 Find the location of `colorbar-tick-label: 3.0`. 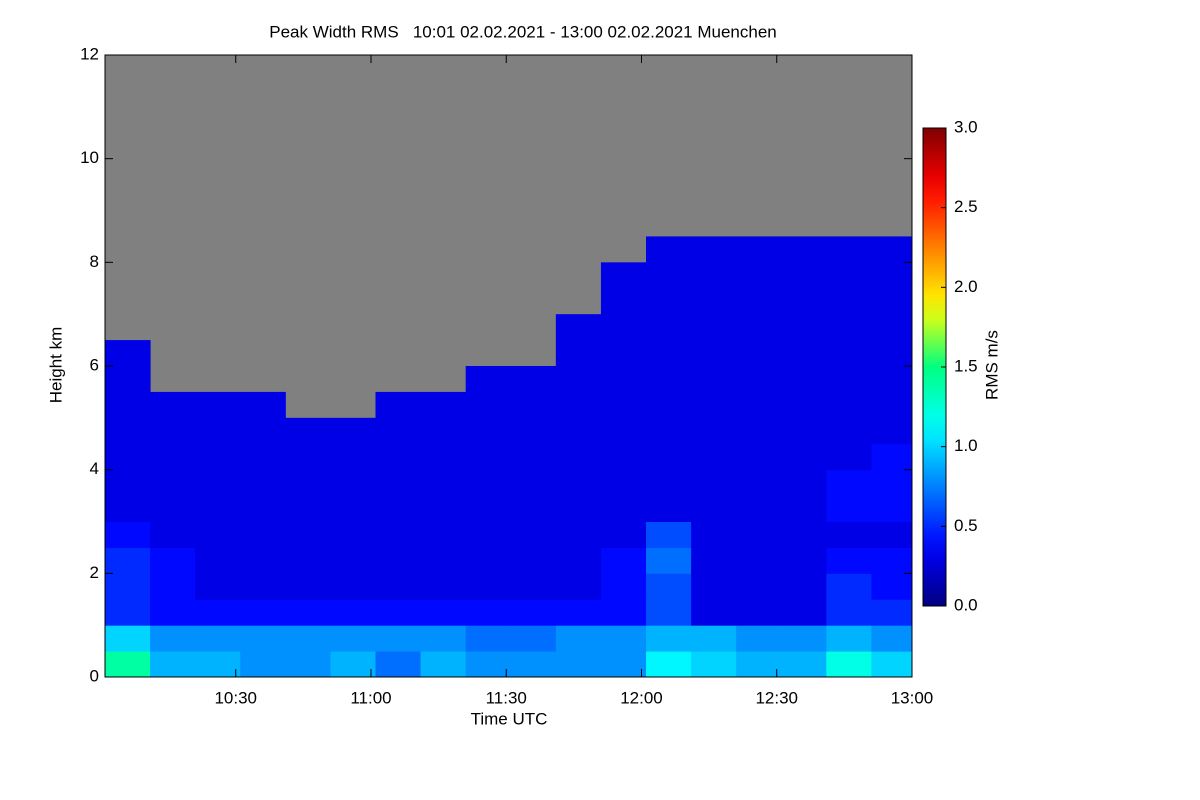

colorbar-tick-label: 3.0 is located at coordinates (966, 126).